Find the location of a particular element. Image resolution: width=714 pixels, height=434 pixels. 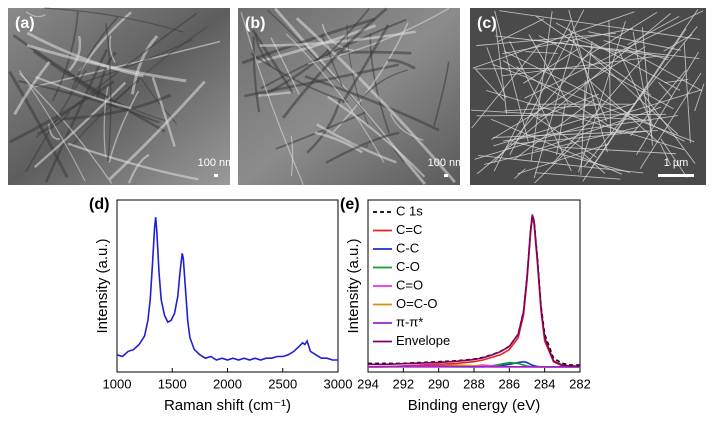

x-tick-label: 2500 is located at coordinates (282, 383).